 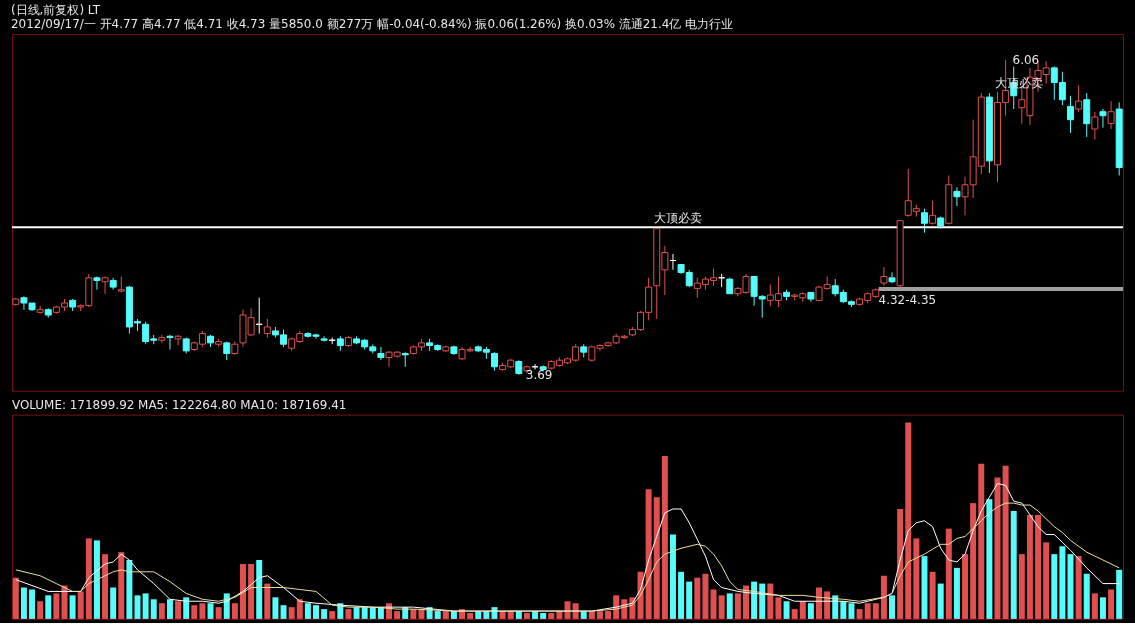 I want to click on band-label: 4.32-4.35, so click(x=907, y=300).